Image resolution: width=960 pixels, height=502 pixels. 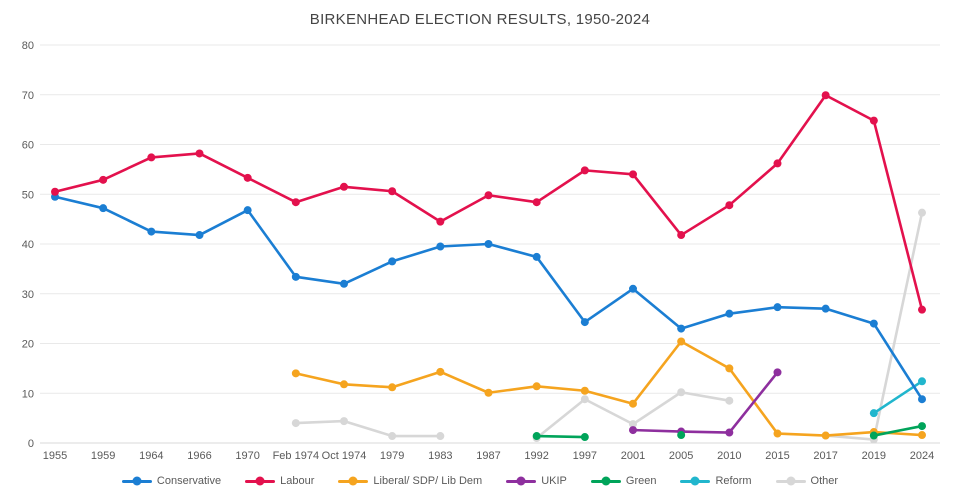 I want to click on x-tick-label: Feb 1974, so click(x=296, y=456).